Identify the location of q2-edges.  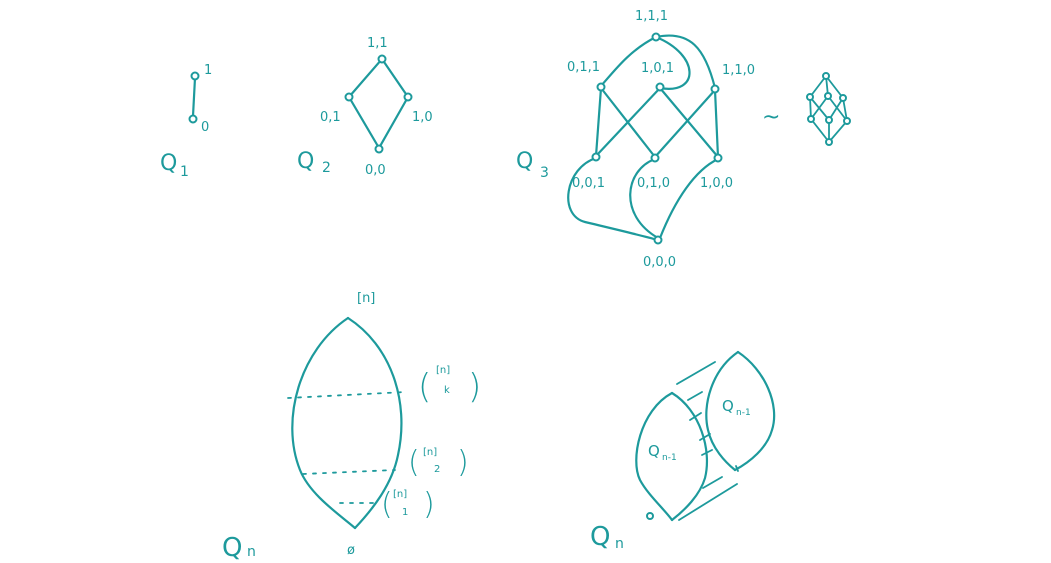
(378, 103).